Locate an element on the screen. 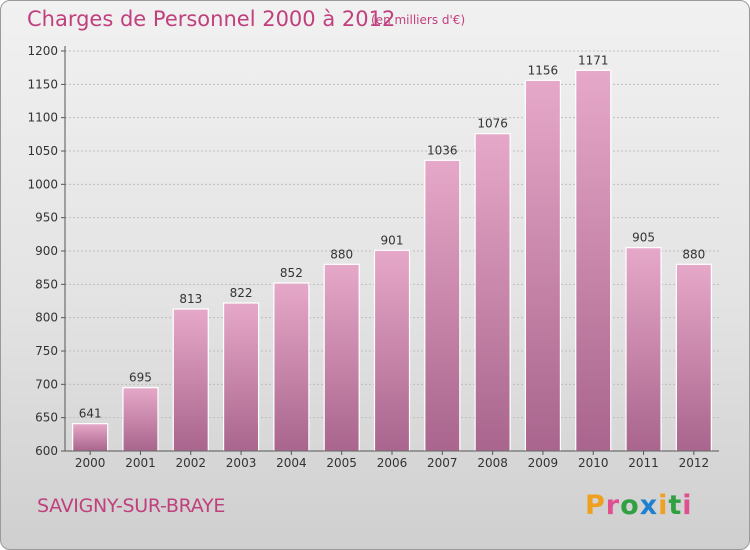  value-label: 1156 is located at coordinates (543, 70).